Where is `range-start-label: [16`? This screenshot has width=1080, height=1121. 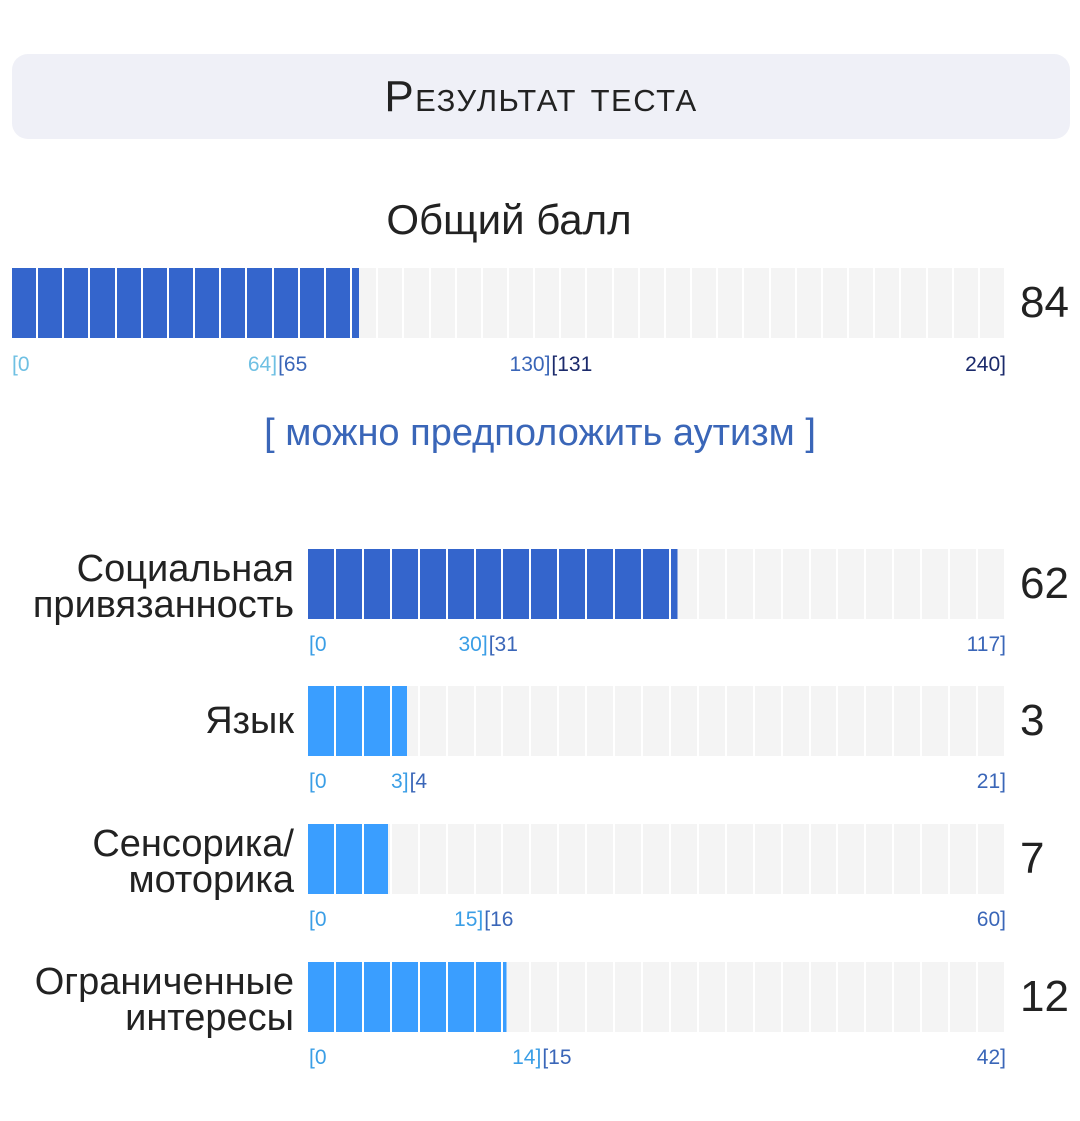 range-start-label: [16 is located at coordinates (499, 919).